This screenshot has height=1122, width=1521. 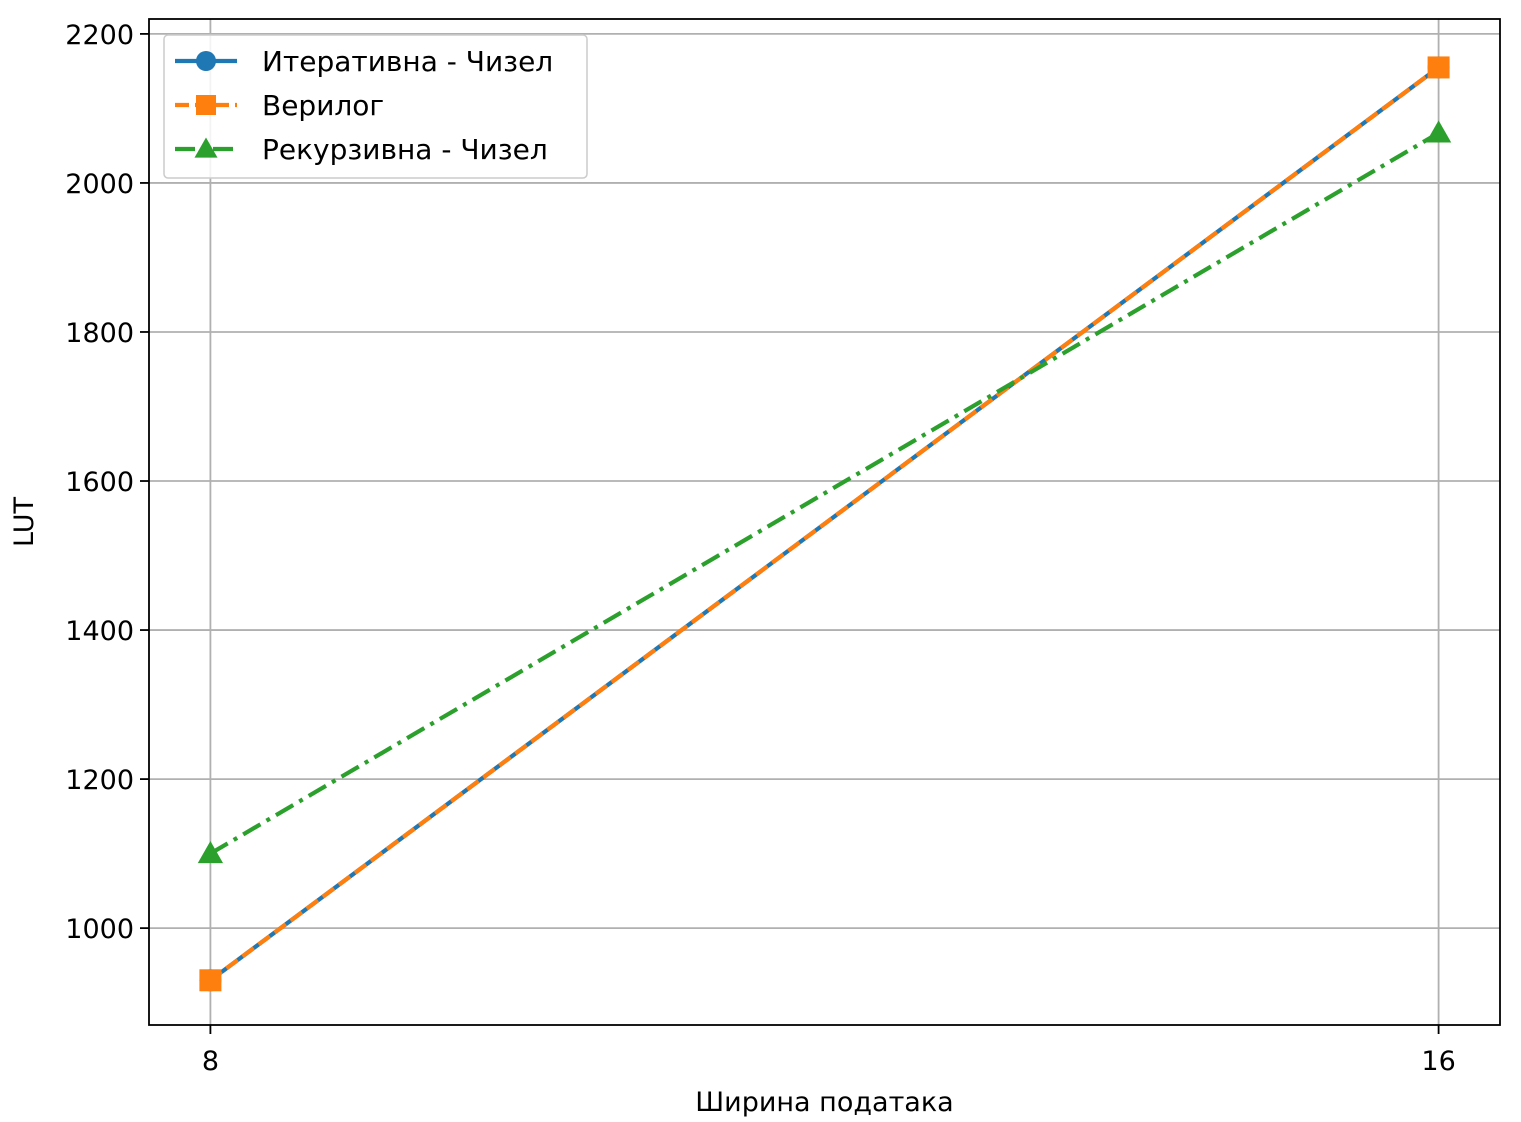 What do you see at coordinates (405, 149) in the screenshot?
I see `legend-label-3: Рекурзивна - Чизел` at bounding box center [405, 149].